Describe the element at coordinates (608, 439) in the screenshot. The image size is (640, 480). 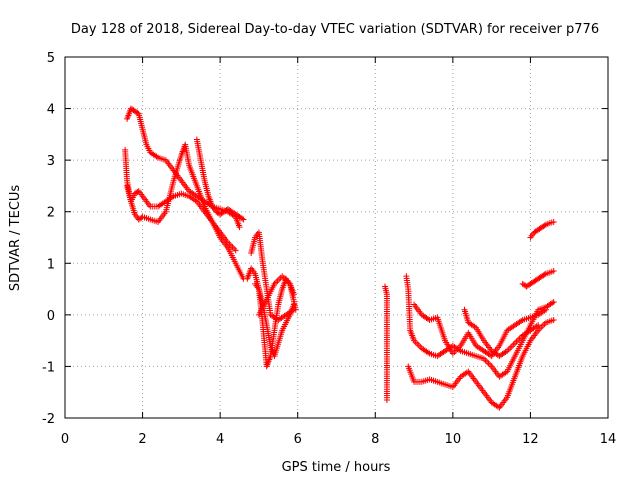
I see `x-tick-label: 14` at that location.